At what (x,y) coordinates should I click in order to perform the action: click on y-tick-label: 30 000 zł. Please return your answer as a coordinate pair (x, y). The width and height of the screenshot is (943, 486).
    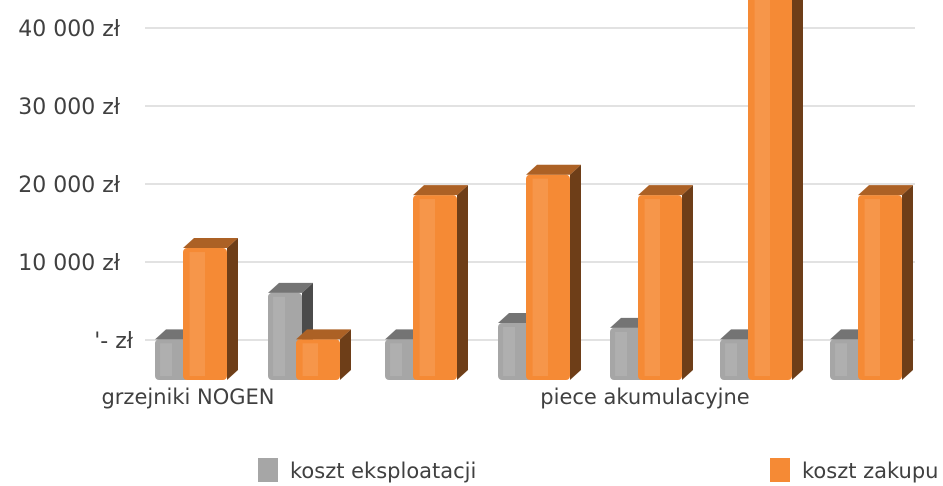
    Looking at the image, I should click on (69, 107).